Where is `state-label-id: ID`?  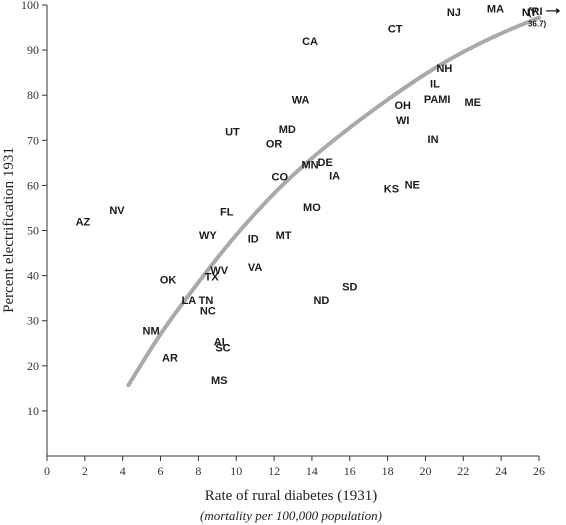
state-label-id: ID is located at coordinates (253, 240).